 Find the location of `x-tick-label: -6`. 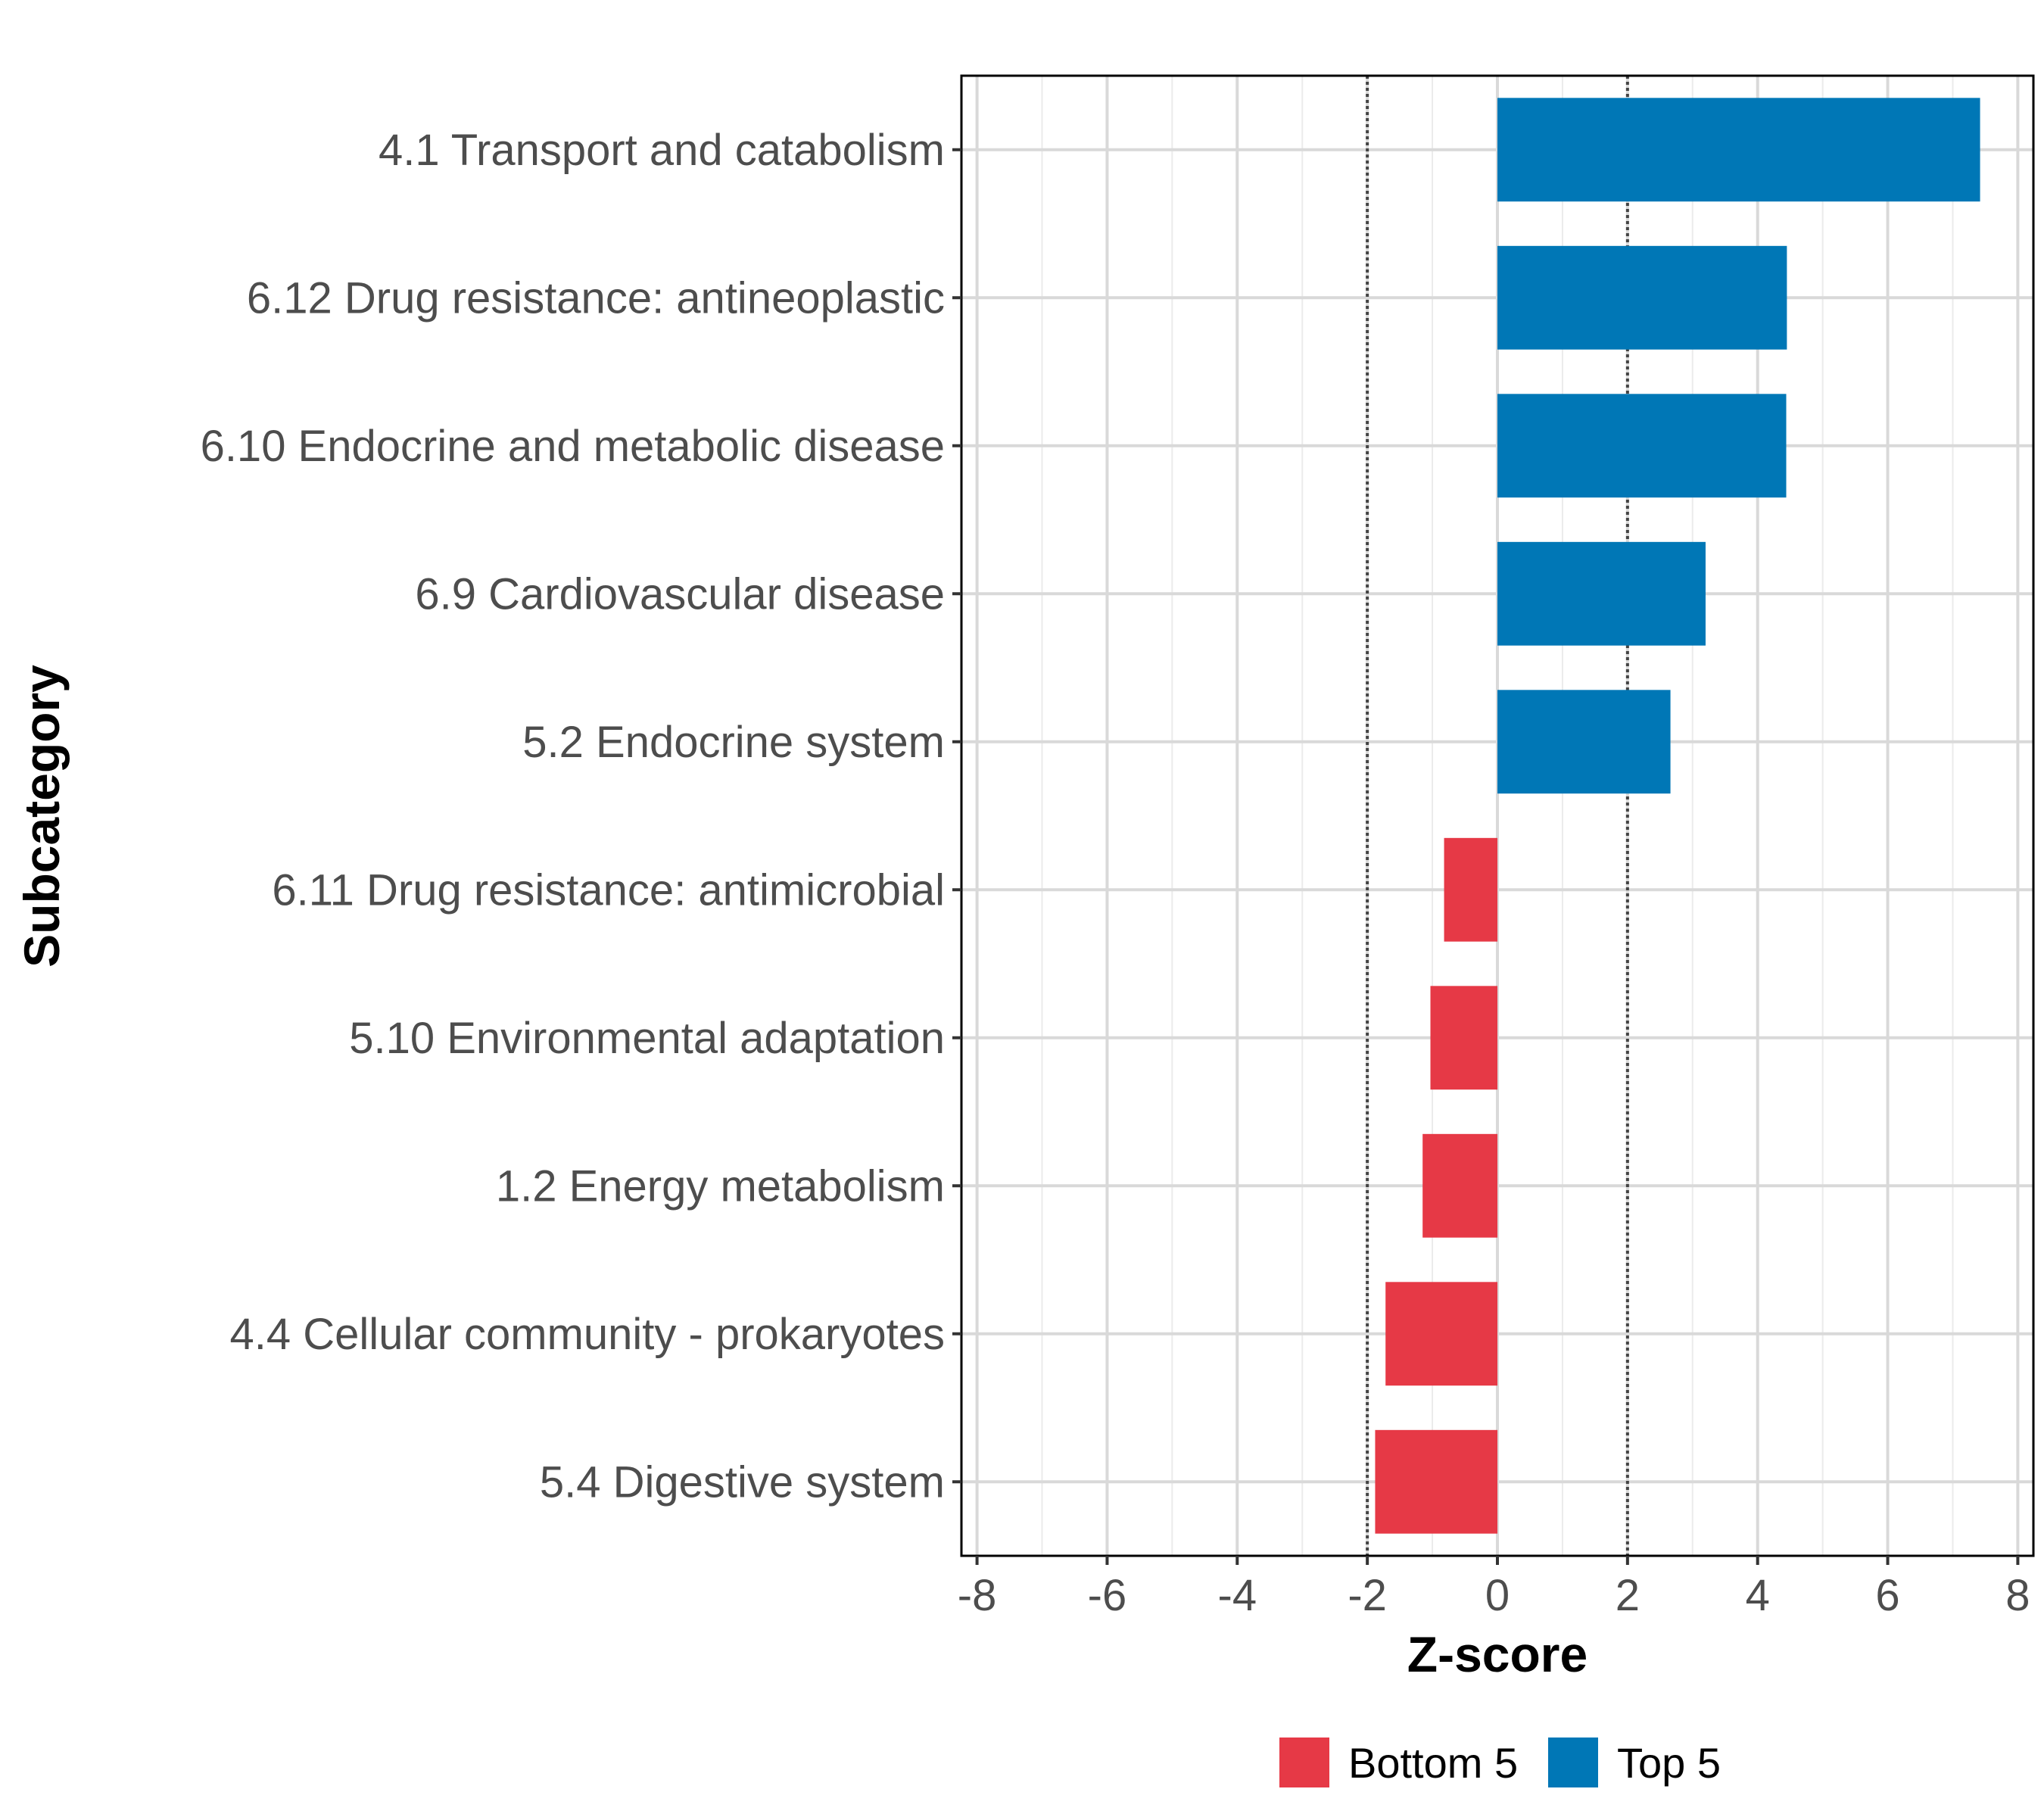

x-tick-label: -6 is located at coordinates (1107, 1595).